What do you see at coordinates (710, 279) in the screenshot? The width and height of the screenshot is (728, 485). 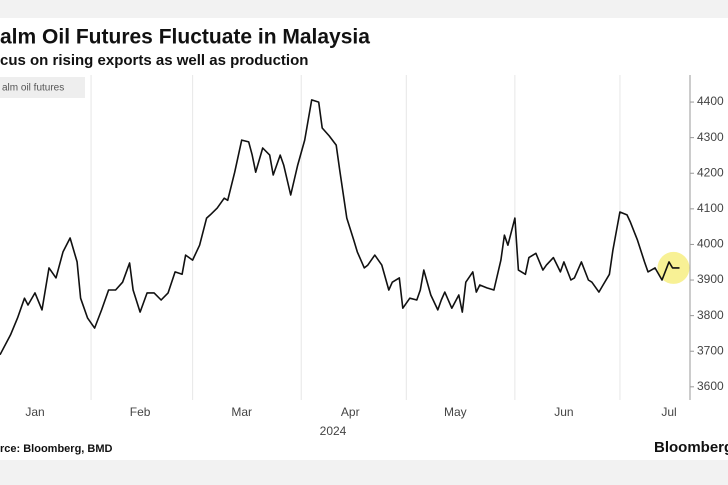 I see `y-tick-label: 3900` at bounding box center [710, 279].